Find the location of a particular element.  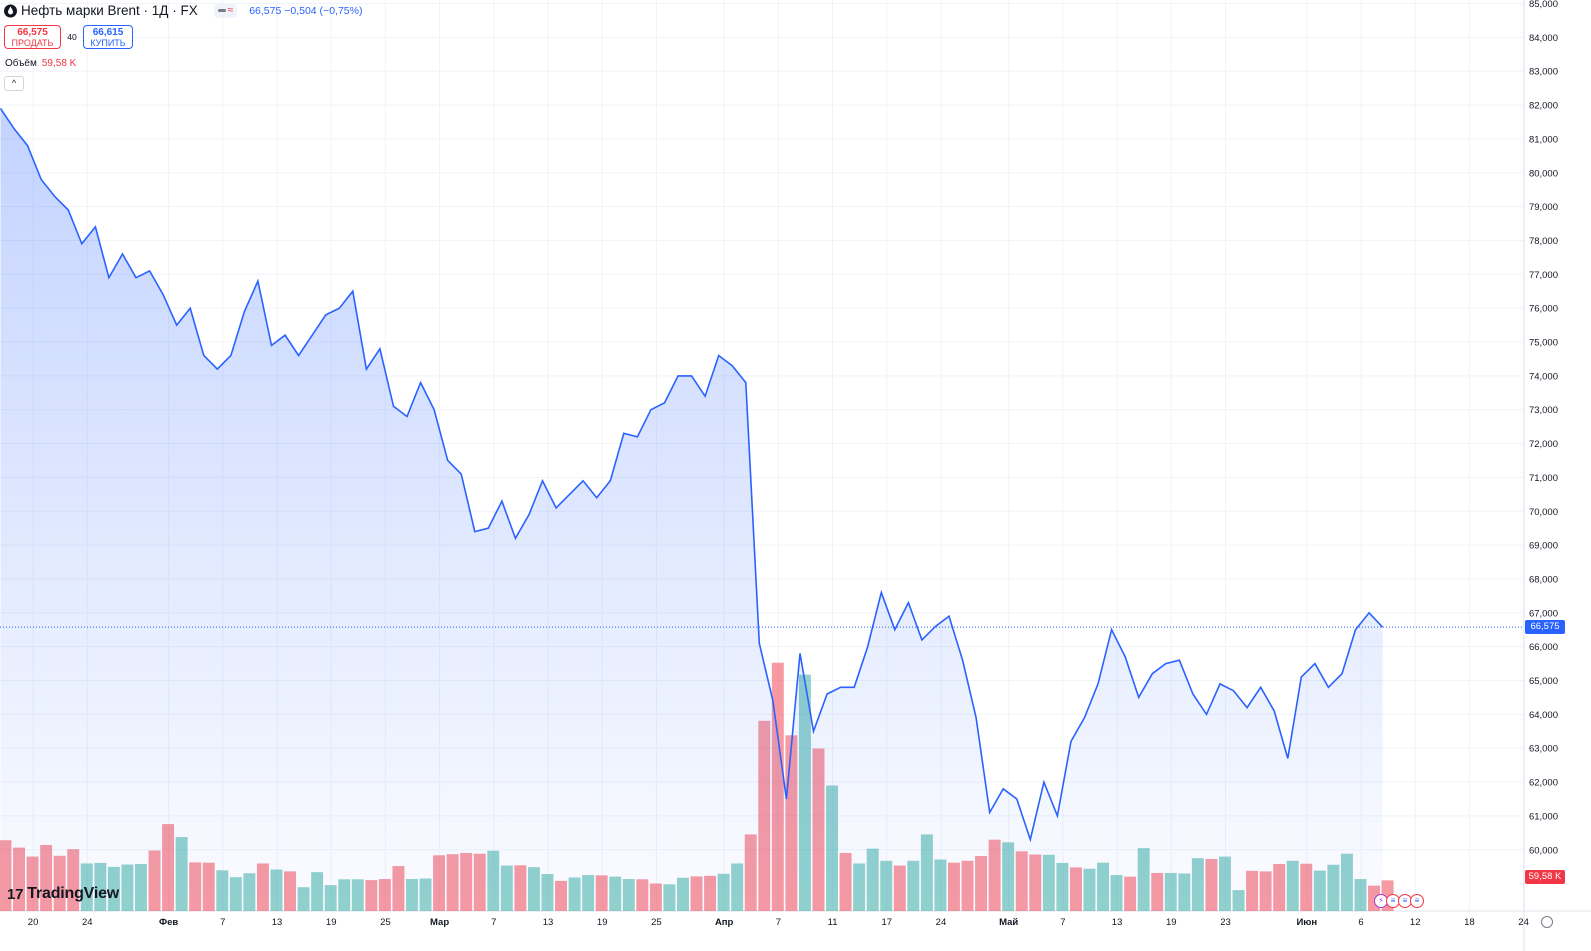

price-tick-label: 68,000 is located at coordinates (1543, 579).